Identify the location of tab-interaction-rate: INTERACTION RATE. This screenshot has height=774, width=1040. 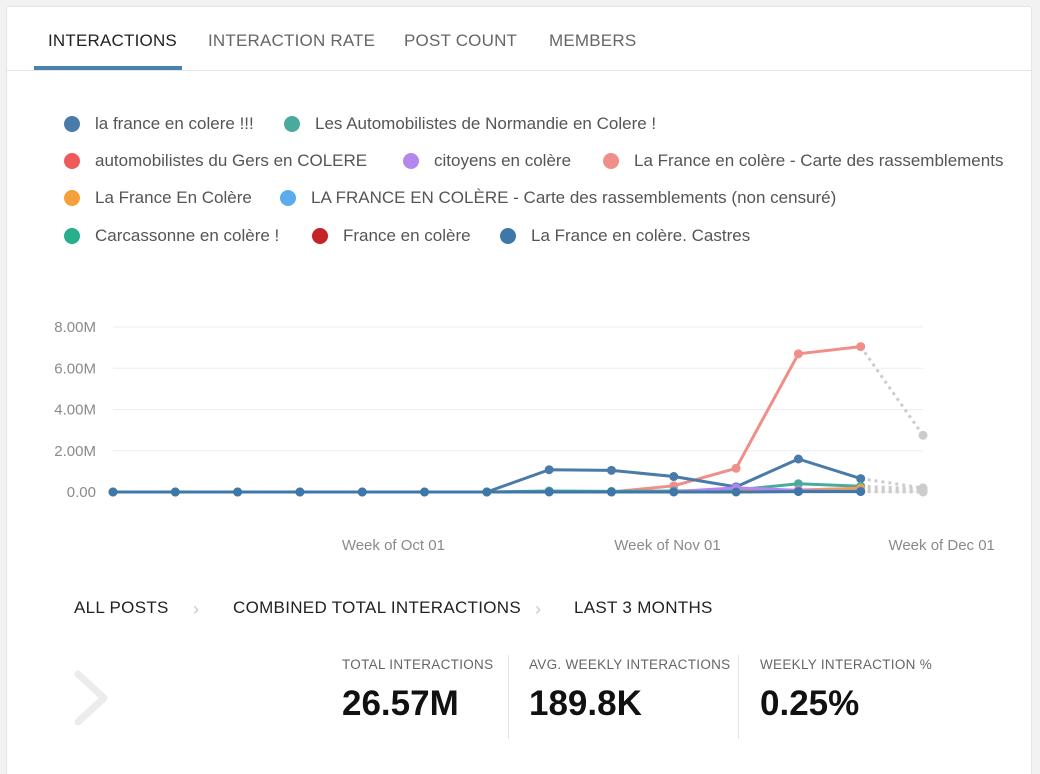
(292, 40).